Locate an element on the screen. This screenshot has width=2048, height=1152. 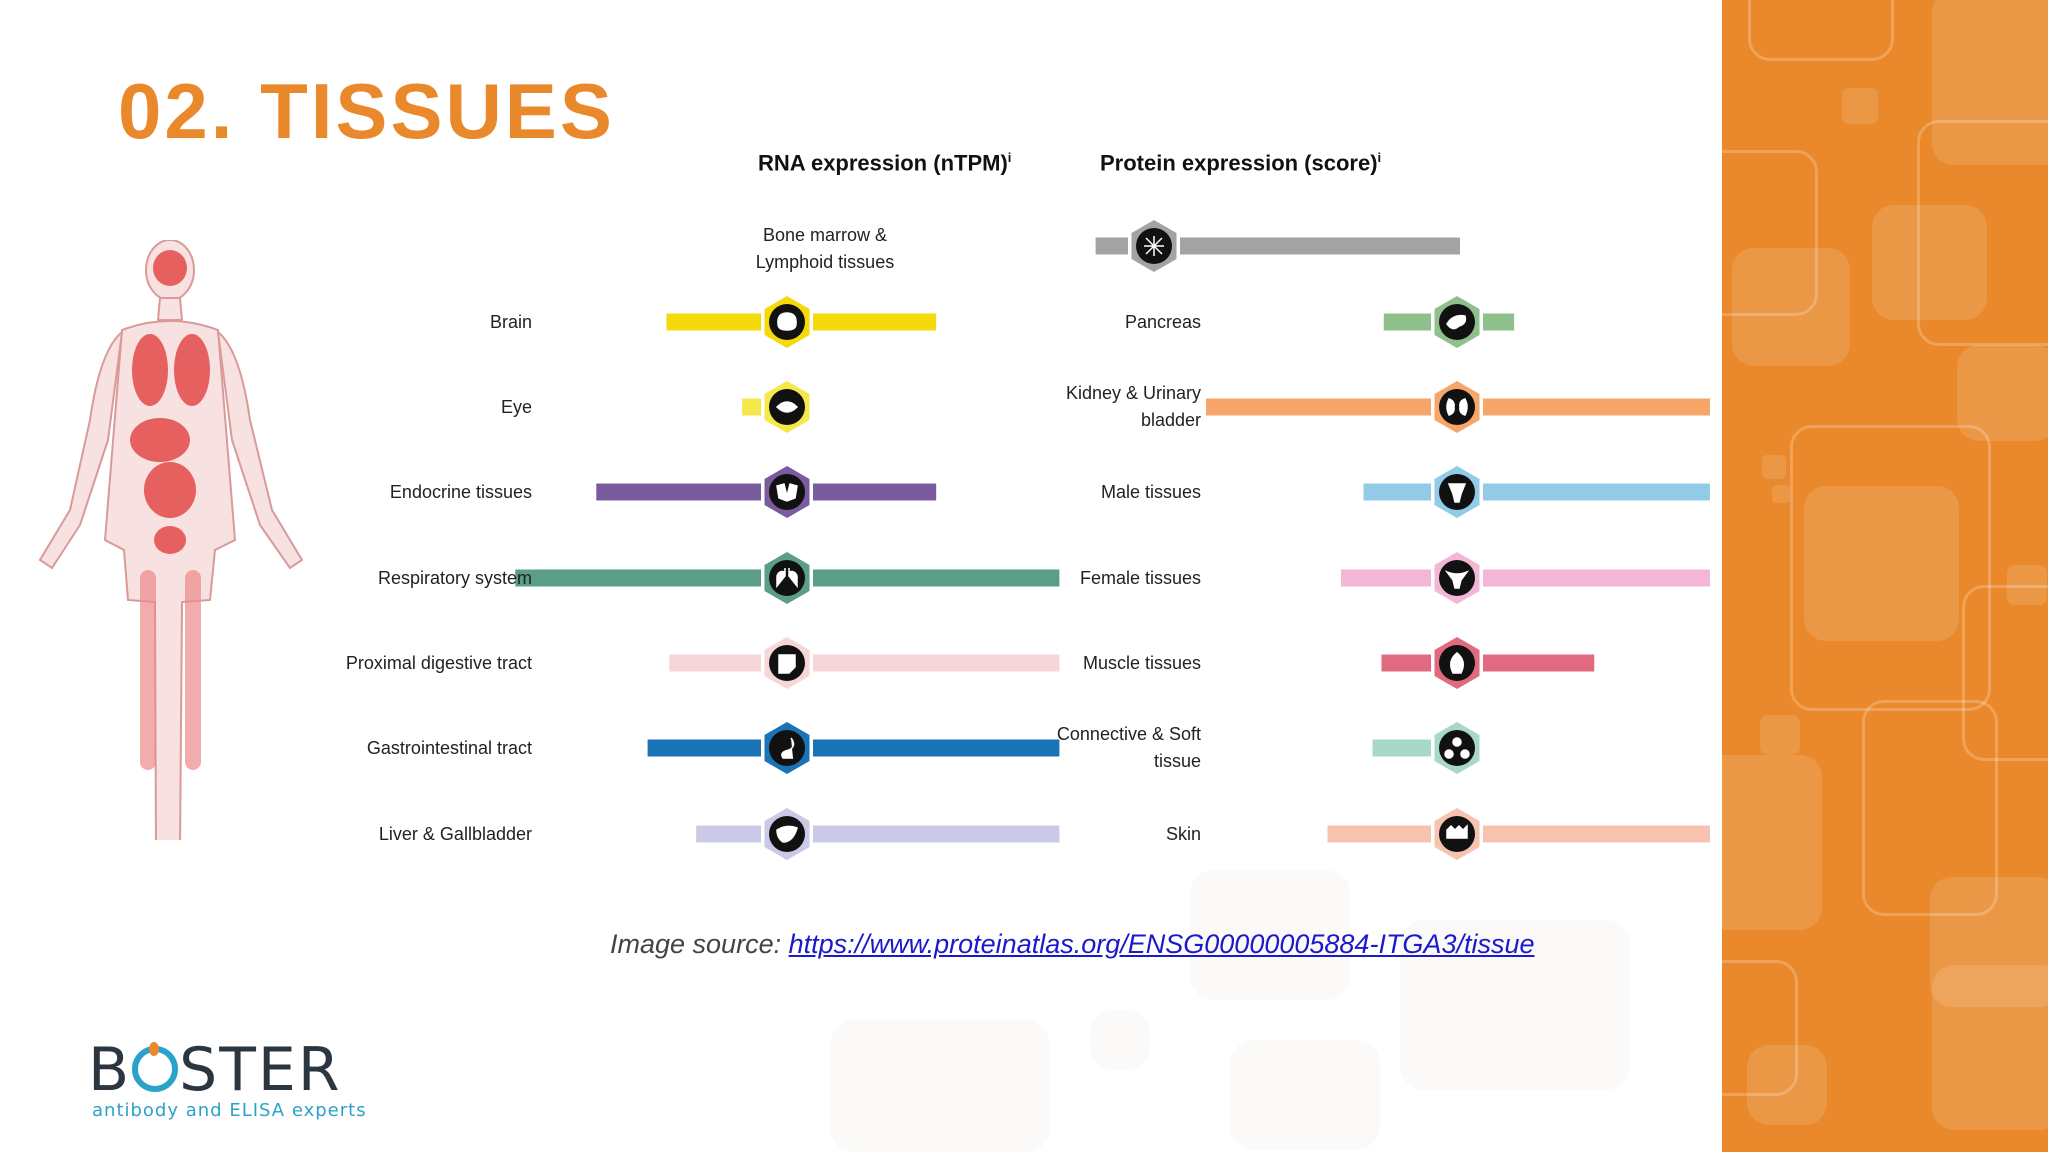
protein-female-tissues-bar-left is located at coordinates (1386, 578).